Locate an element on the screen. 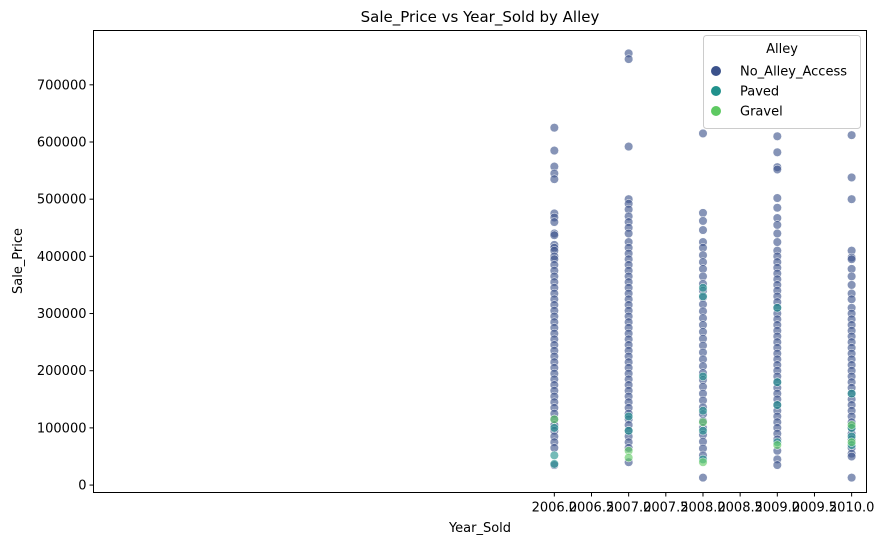 This screenshot has width=877, height=545. y-tick-label: 700000 is located at coordinates (62, 85).